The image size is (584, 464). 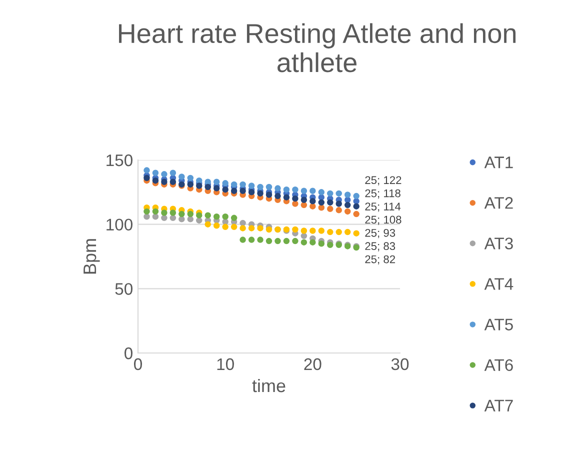 I want to click on x-tick-label: 0, so click(x=138, y=364).